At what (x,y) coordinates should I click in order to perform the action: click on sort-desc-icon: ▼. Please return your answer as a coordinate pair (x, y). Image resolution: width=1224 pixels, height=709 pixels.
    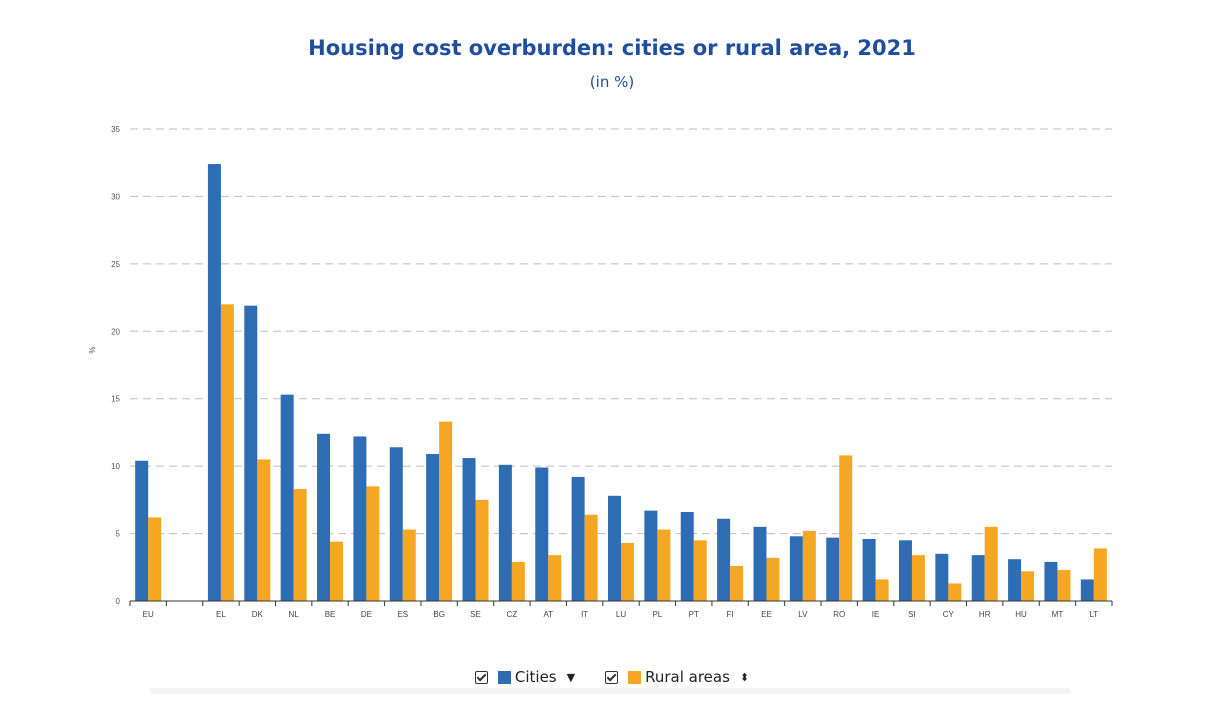
    Looking at the image, I should click on (571, 677).